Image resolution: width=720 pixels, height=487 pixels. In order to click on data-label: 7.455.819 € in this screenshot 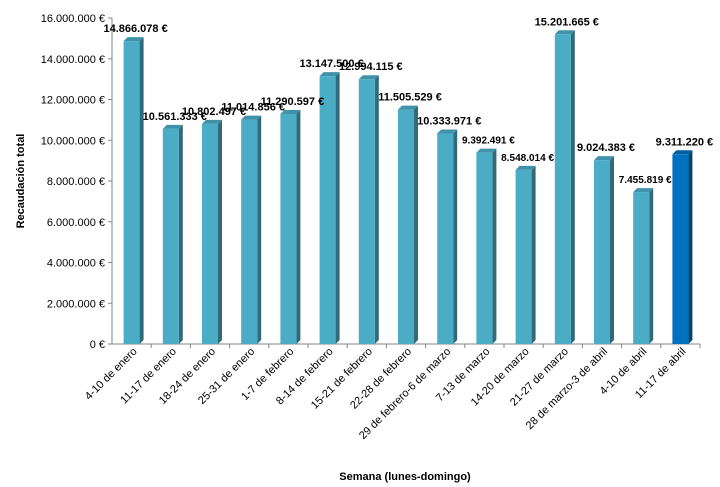, I will do `click(645, 180)`.